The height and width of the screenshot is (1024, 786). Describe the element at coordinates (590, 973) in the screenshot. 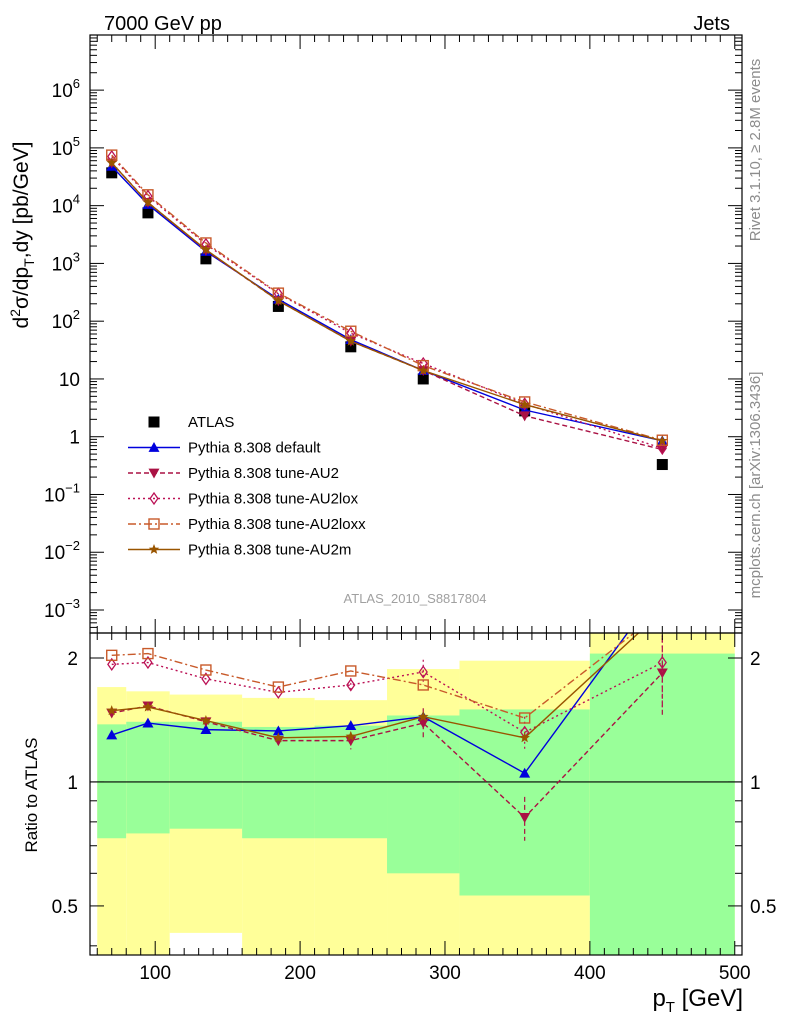

I see `x-tick-label: 400` at that location.